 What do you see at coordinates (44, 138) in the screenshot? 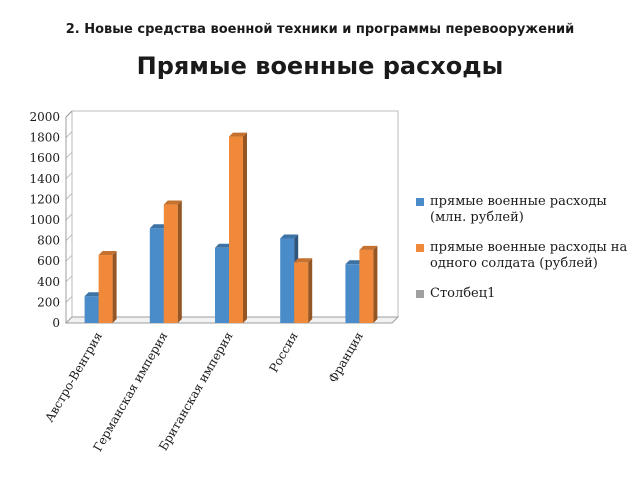
I see `y-tick-label: 1800` at bounding box center [44, 138].